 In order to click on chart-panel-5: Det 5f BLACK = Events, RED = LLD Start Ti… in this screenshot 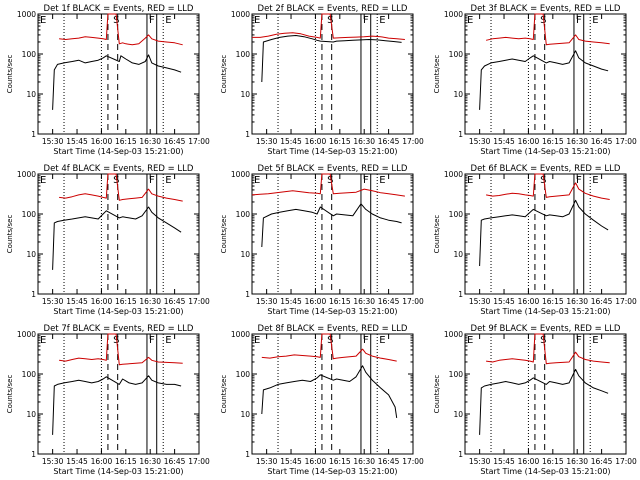, I will do `click(322, 240)`.